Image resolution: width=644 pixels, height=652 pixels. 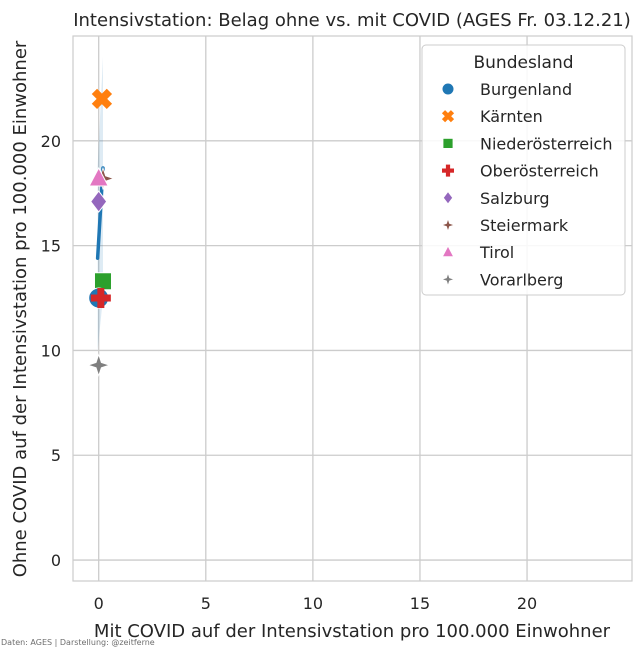 What do you see at coordinates (51, 246) in the screenshot?
I see `y-tick-label: 15` at bounding box center [51, 246].